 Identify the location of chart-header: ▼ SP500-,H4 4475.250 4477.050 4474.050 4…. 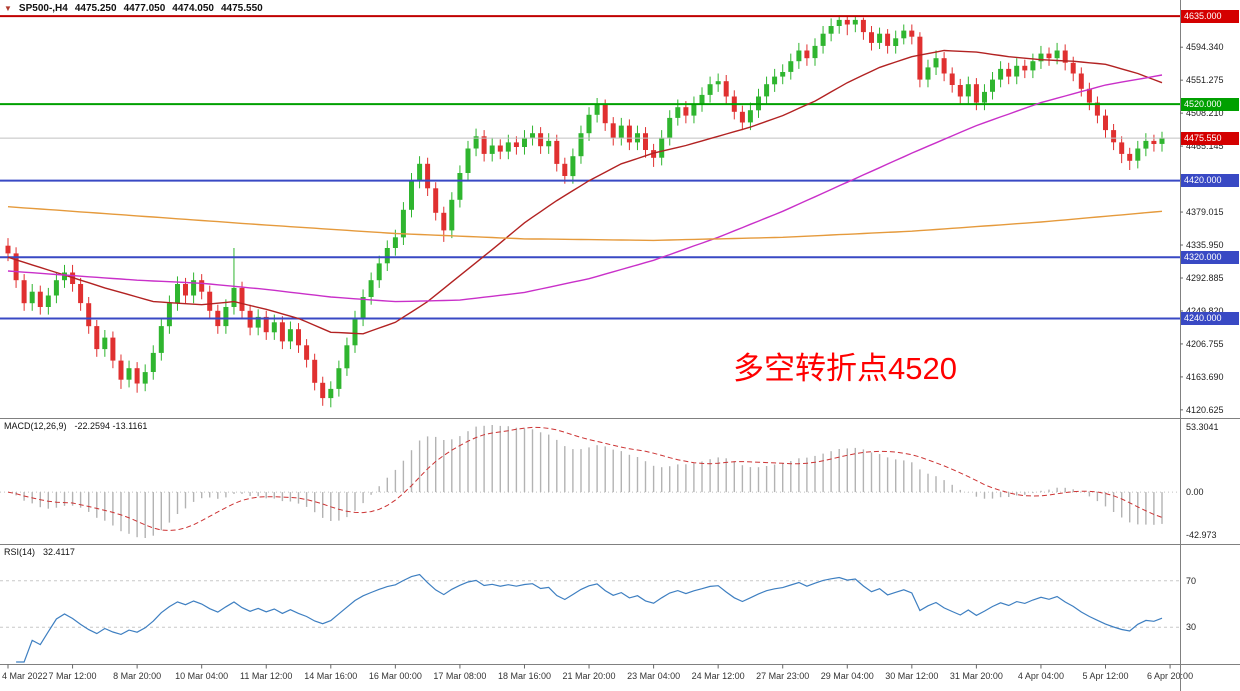
(133, 8).